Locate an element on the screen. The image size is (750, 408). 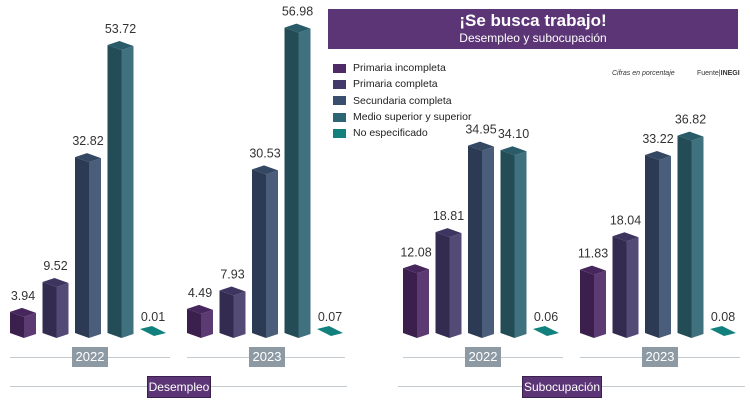
legend-label: No especificado is located at coordinates (390, 133).